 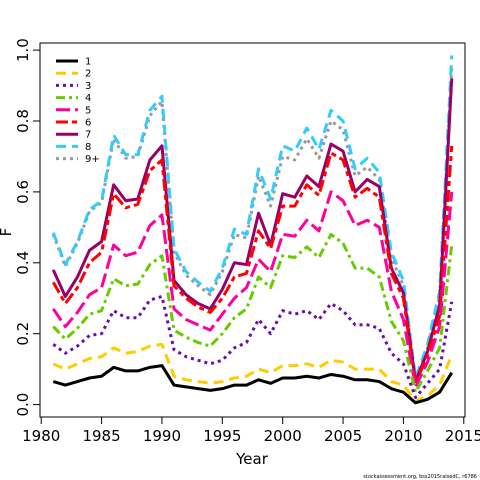 I want to click on legend-label: 8, so click(x=88, y=147).